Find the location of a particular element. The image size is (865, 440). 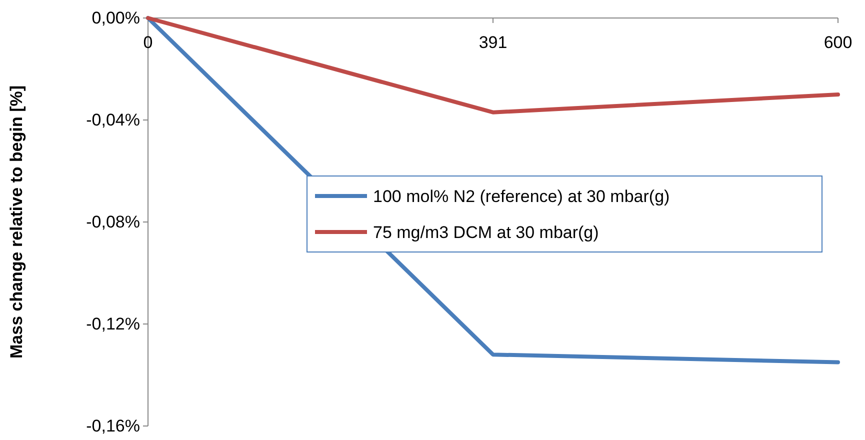

y-tick-label: -0,12% is located at coordinates (113, 324).